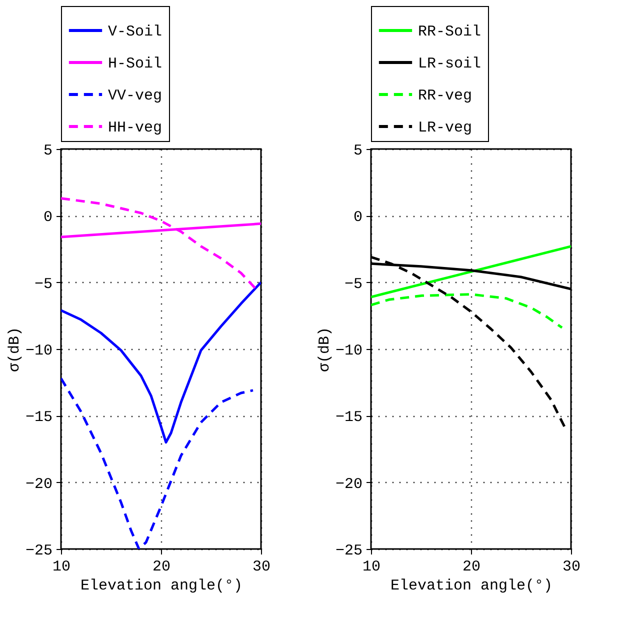 The width and height of the screenshot is (627, 620). I want to click on legend-label: H-Soil, so click(135, 64).